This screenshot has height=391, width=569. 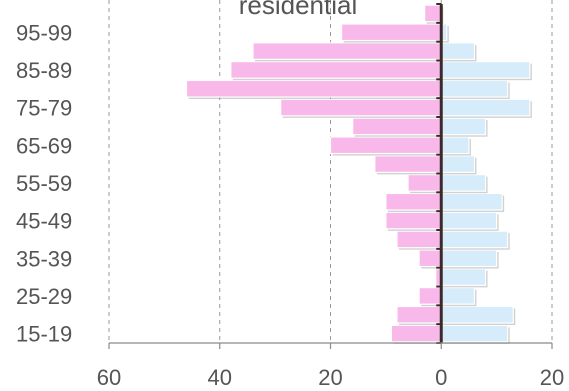 What do you see at coordinates (220, 377) in the screenshot?
I see `x-tick-label: 40` at bounding box center [220, 377].